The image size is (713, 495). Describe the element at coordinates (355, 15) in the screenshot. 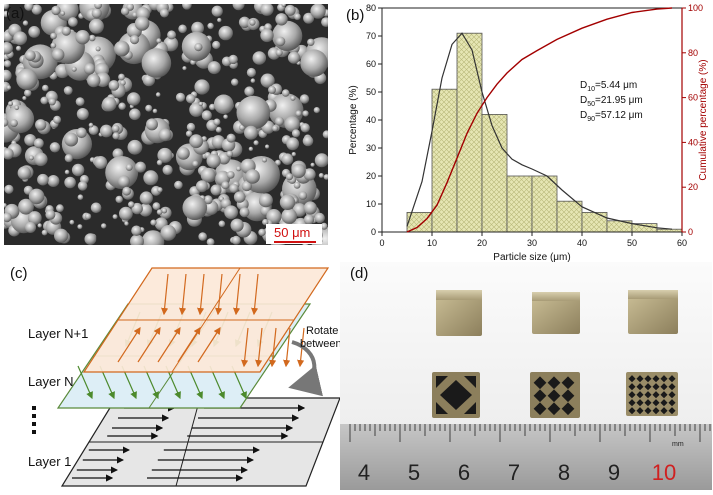

I see `panel-b-label: (b)` at that location.